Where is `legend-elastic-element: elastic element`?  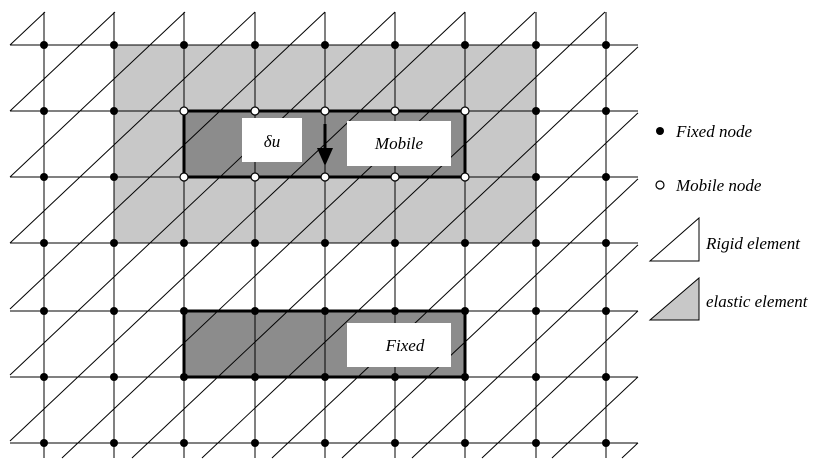
legend-elastic-element: elastic element is located at coordinates (757, 301).